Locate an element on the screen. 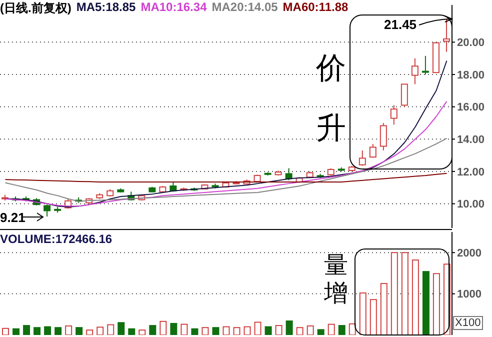 The width and height of the screenshot is (492, 337). y-tick-label: 18.00 is located at coordinates (471, 75).